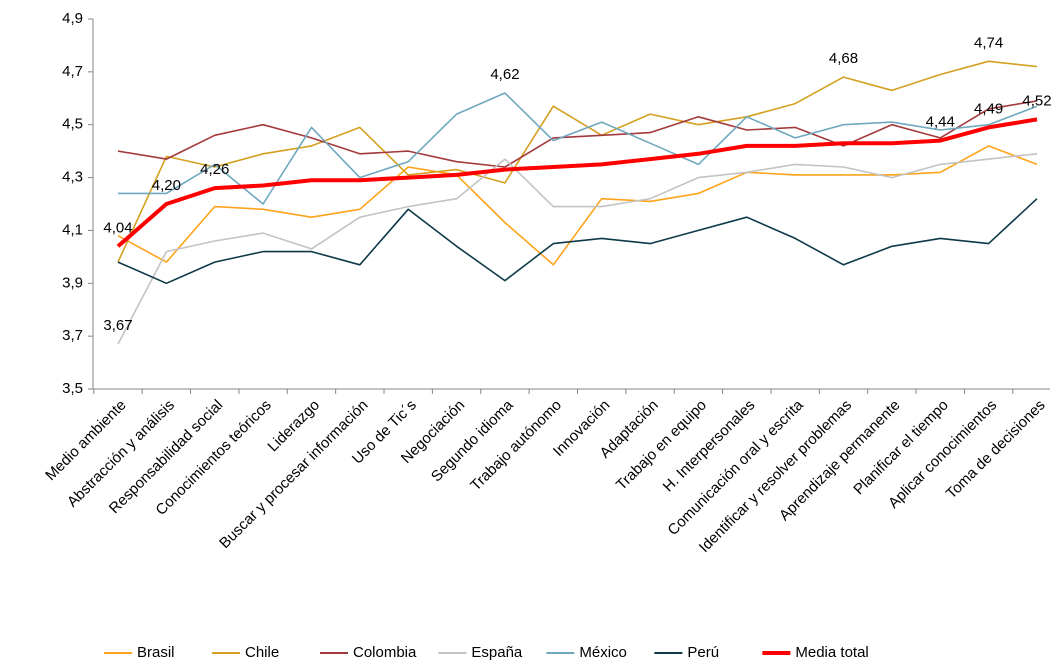 The image size is (1064, 664). I want to click on y-tick-label: 4,3, so click(72, 177).